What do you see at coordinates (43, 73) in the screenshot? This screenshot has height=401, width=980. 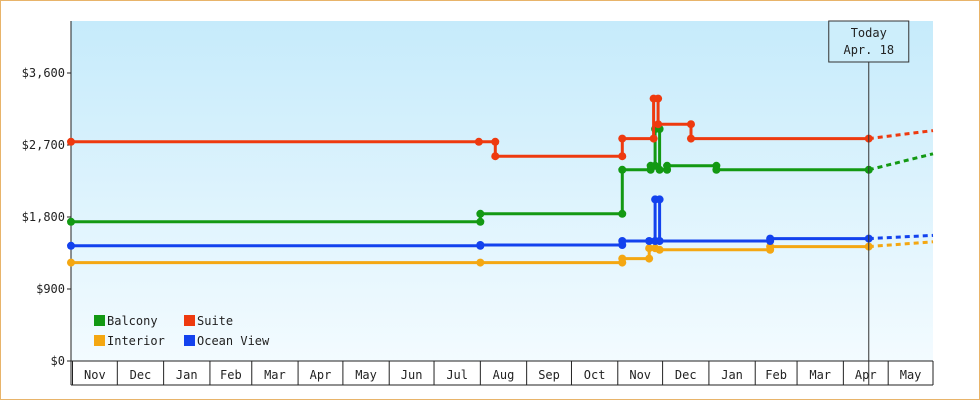 I see `y-tick-label: $3,600` at bounding box center [43, 73].